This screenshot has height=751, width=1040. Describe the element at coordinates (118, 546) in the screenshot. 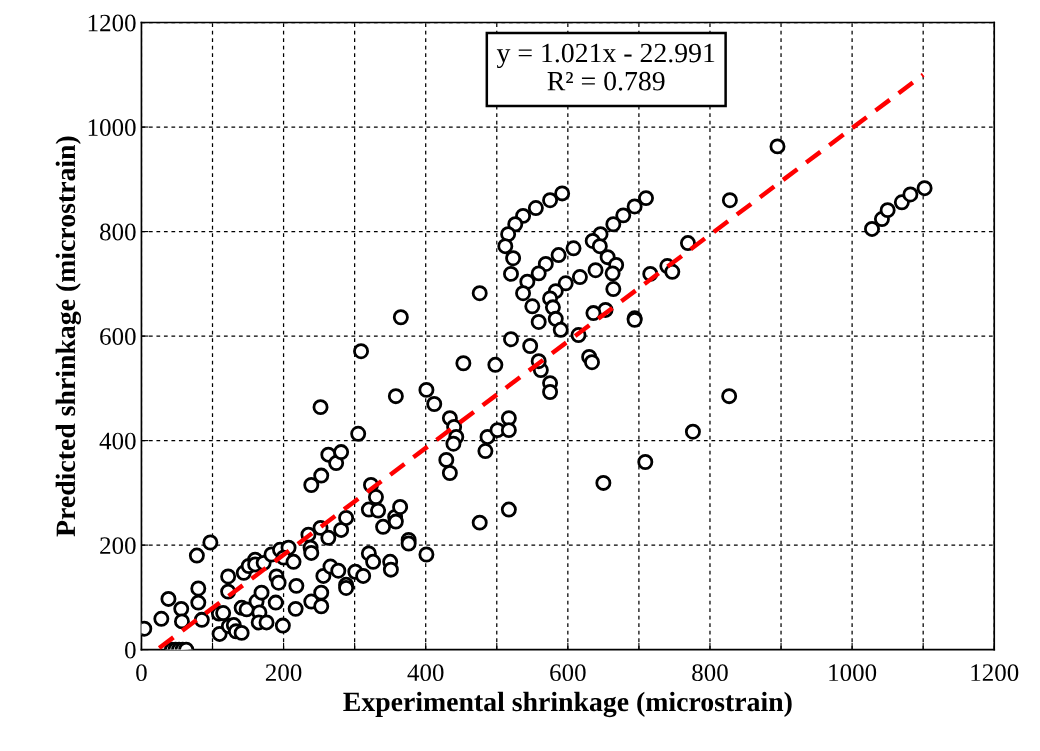

I see `y-tick-label: 200` at that location.